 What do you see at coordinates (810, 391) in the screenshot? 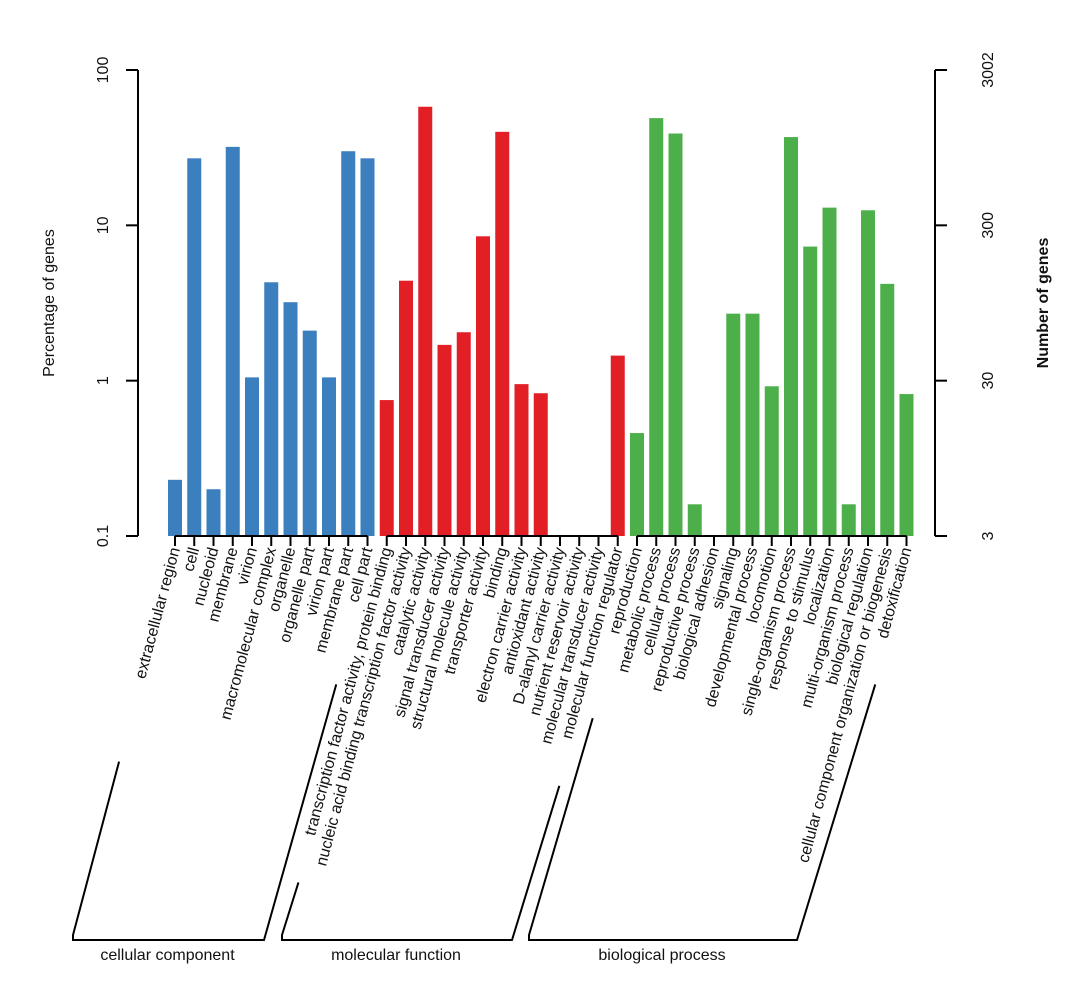
I see `bar-response-to-stimulus` at bounding box center [810, 391].